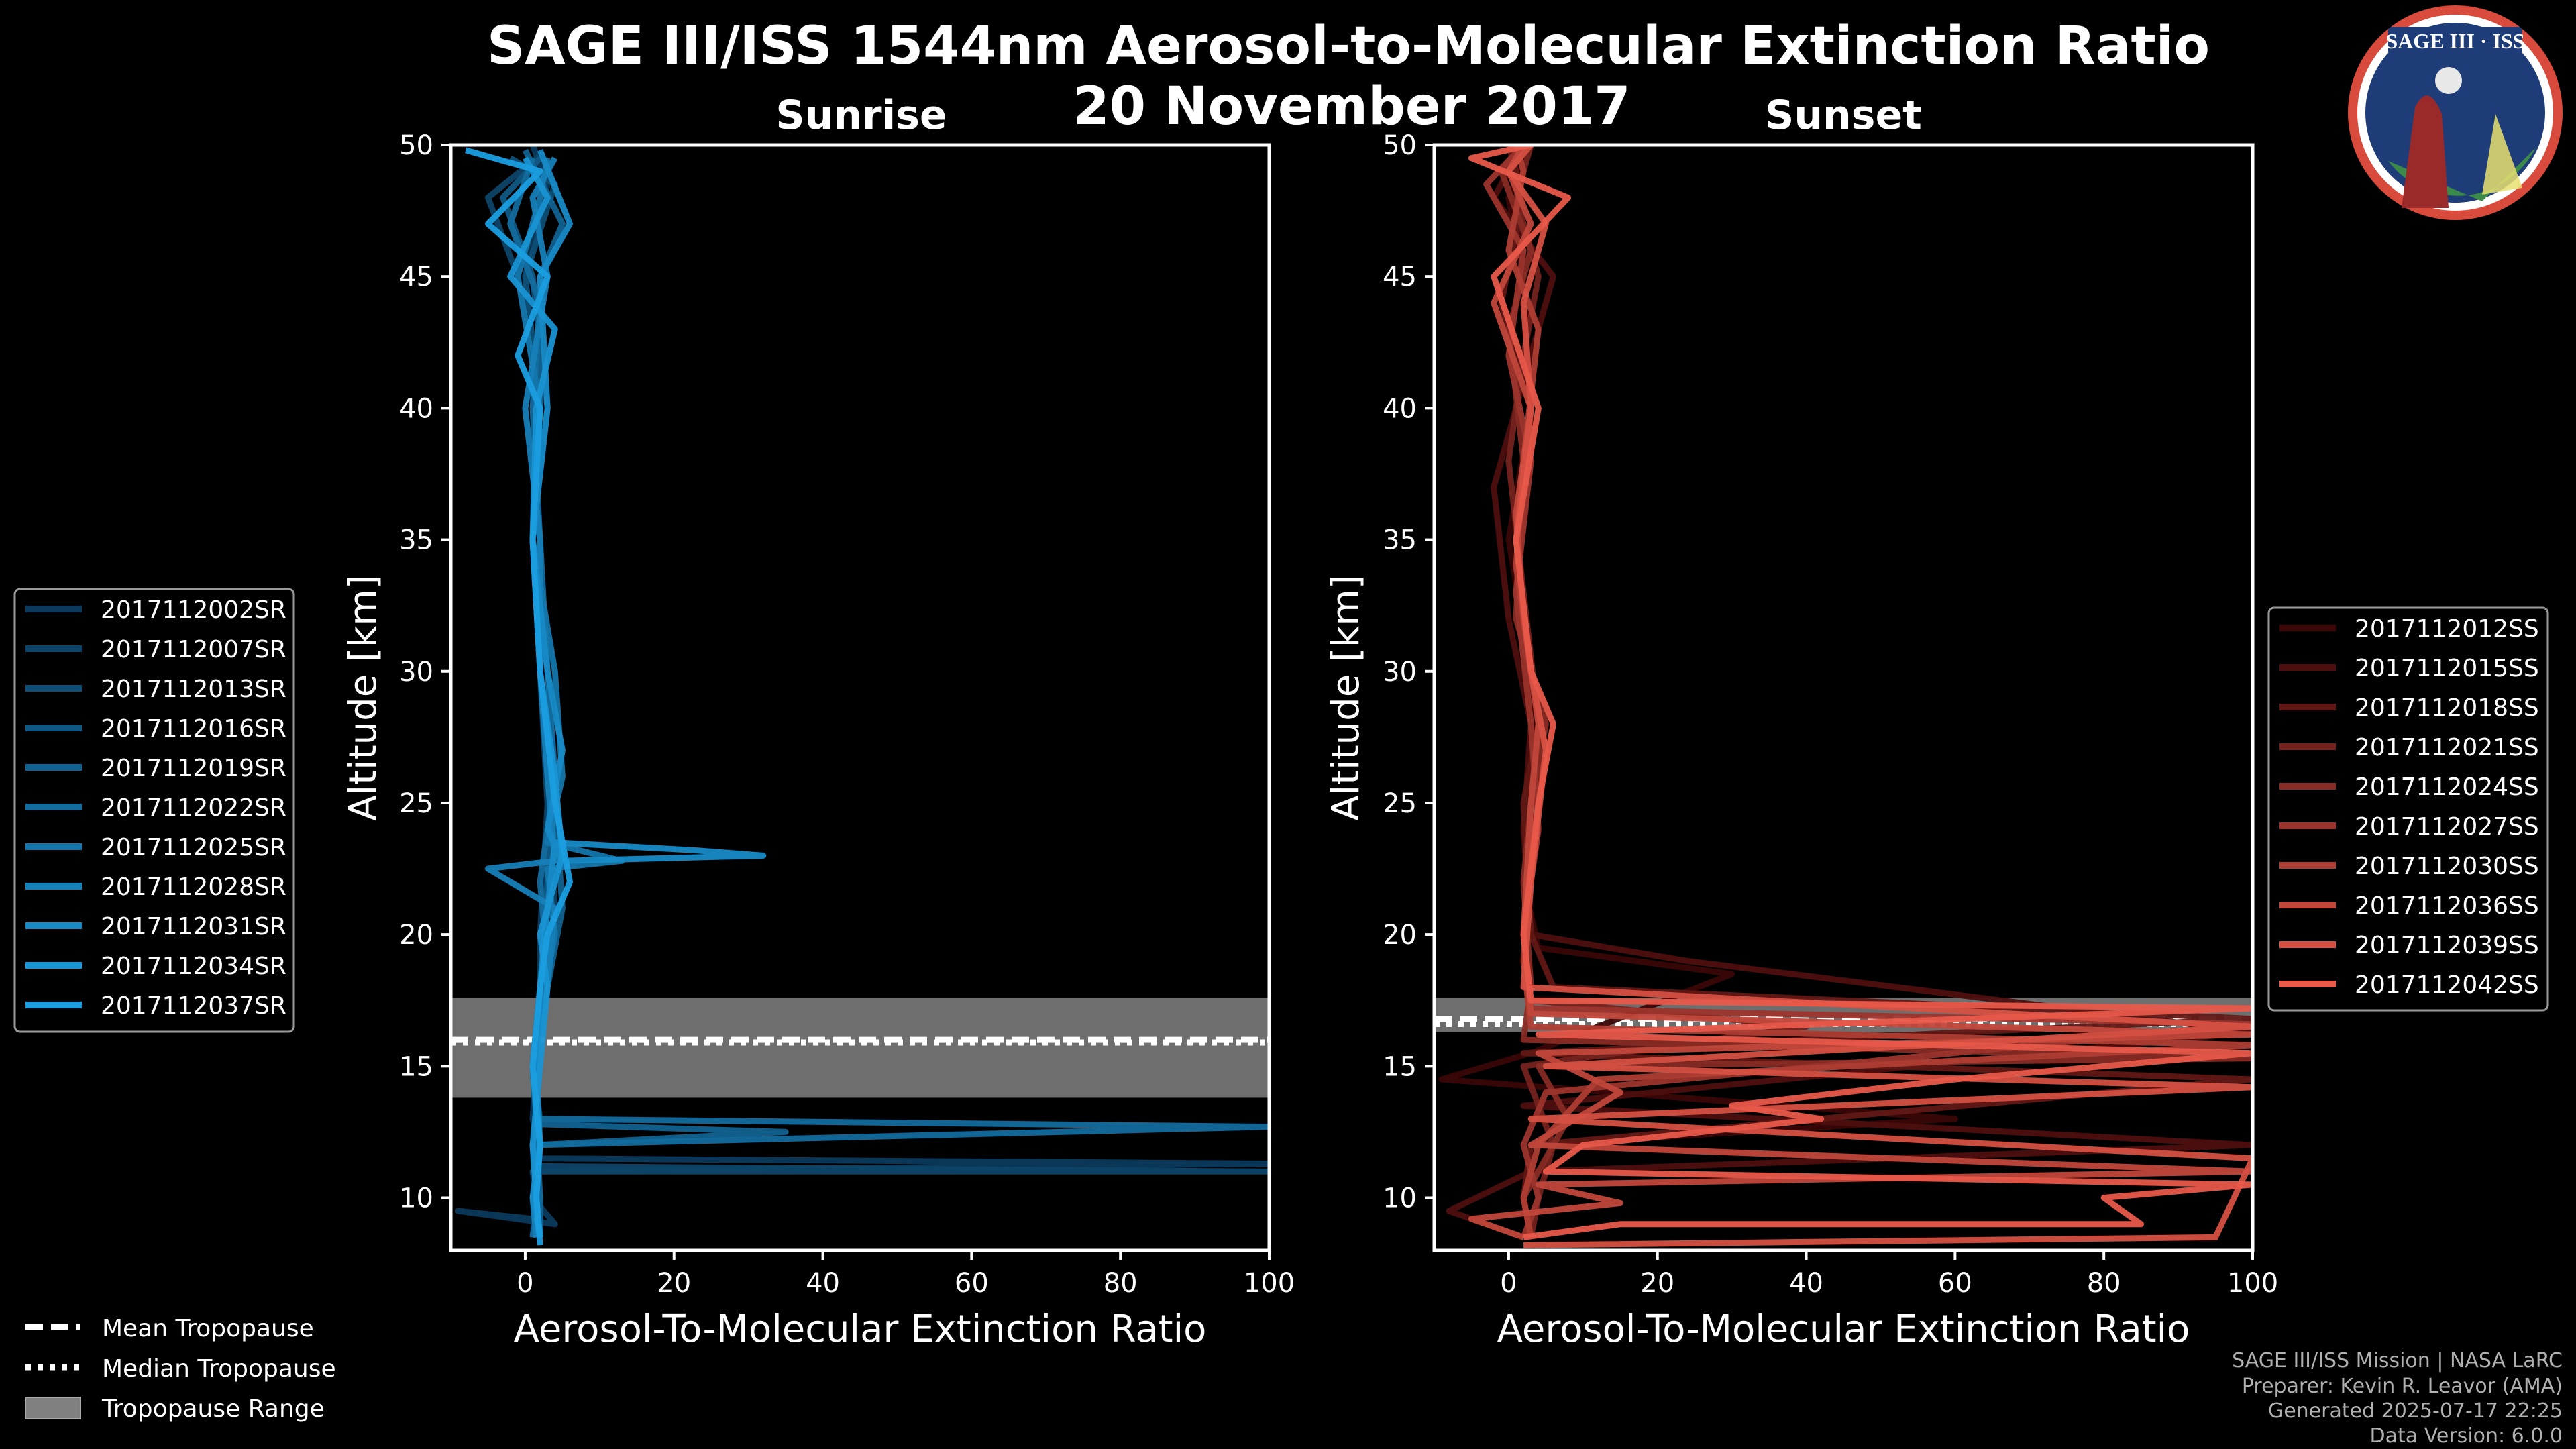 The image size is (2576, 1449). Describe the element at coordinates (193, 768) in the screenshot. I see `legend-label: 2017112019SR` at that location.